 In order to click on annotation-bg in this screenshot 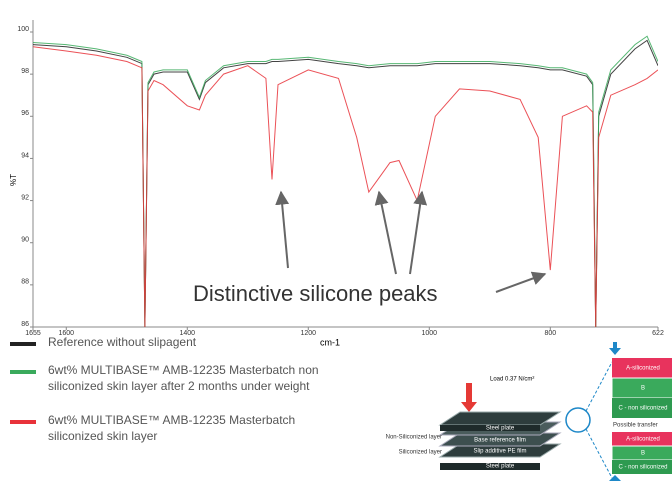, I will do `click(342, 295)`.